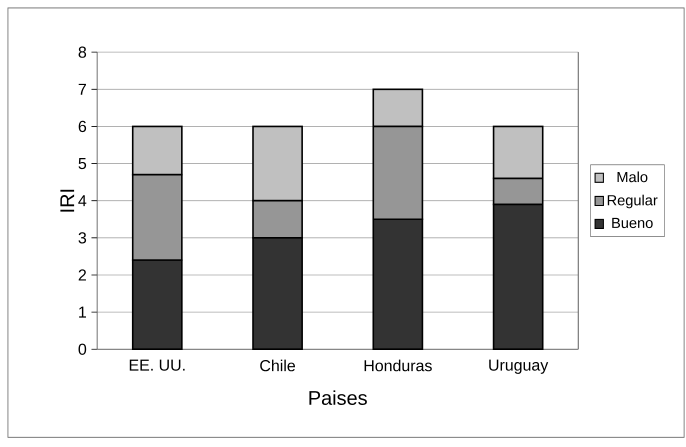 The width and height of the screenshot is (686, 447). Describe the element at coordinates (632, 223) in the screenshot. I see `legend-label: Bueno` at that location.